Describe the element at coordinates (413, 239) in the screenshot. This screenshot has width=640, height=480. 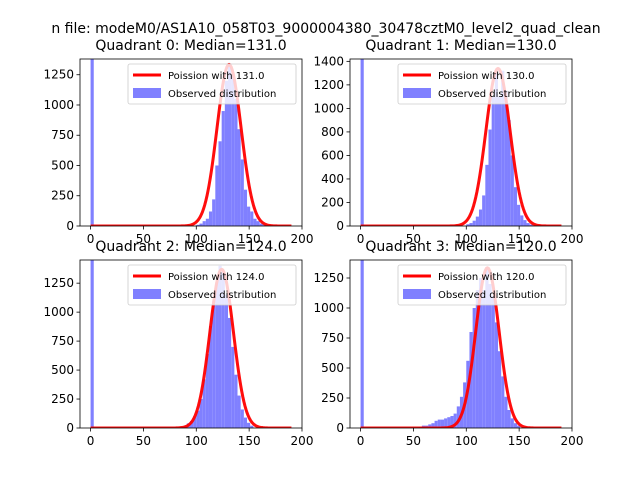
I see `quadrant-1-xtick-label: 50` at that location.